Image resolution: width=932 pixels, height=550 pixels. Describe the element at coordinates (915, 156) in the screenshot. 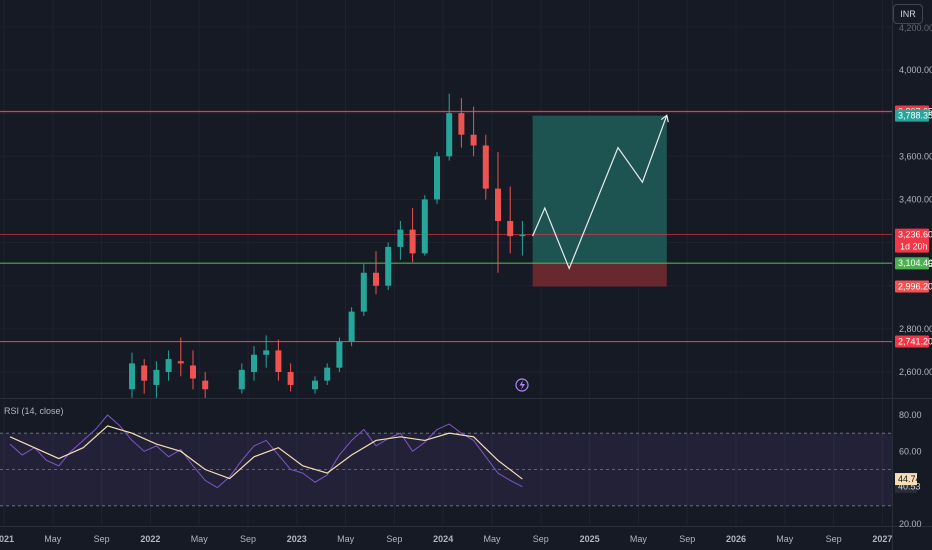

I see `price-tick-label: 3,600.00` at that location.